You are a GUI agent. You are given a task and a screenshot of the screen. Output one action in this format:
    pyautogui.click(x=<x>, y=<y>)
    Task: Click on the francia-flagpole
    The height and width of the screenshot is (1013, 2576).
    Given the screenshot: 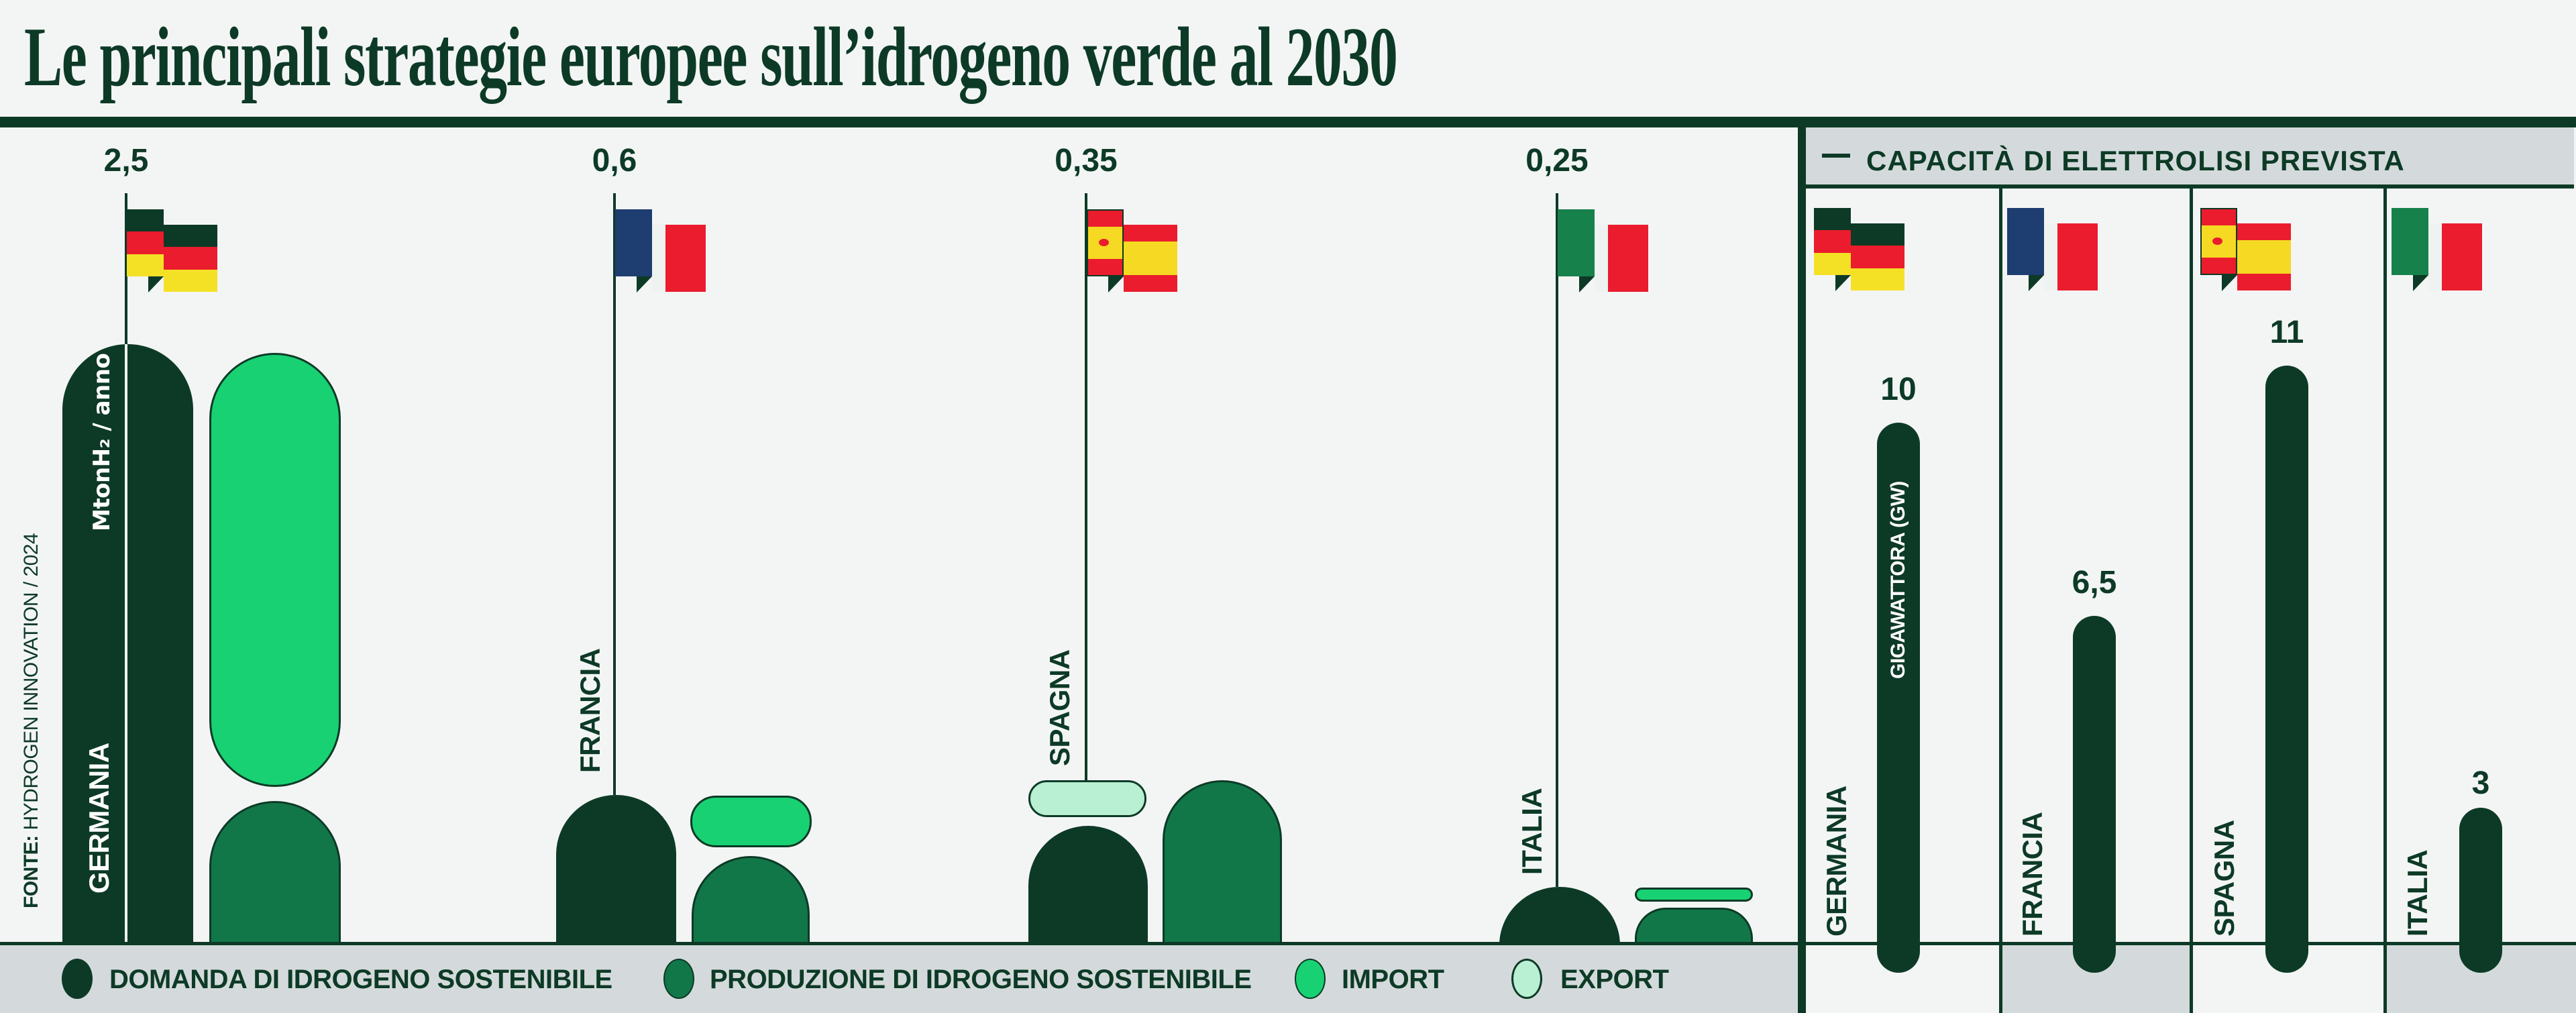 What is the action you would take?
    pyautogui.click(x=614, y=494)
    